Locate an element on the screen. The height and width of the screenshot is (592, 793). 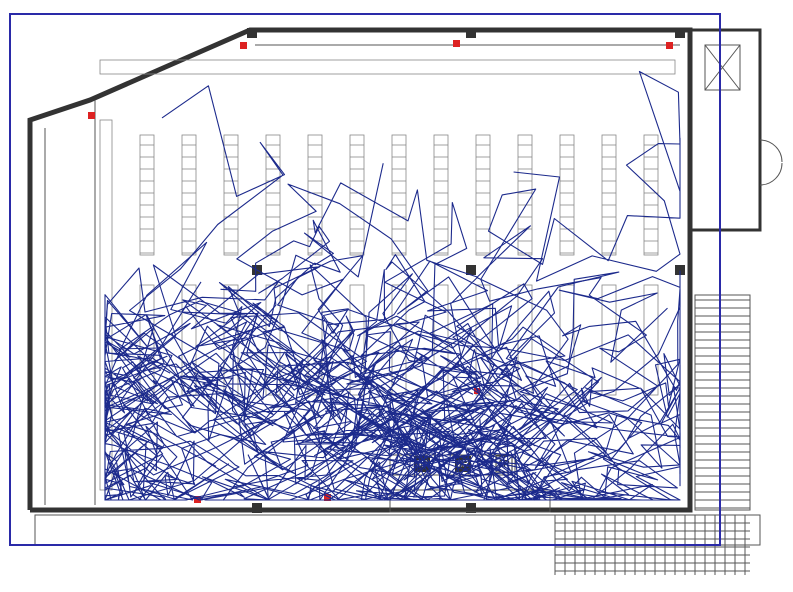
wall-shelf is located at coordinates (387, 67).